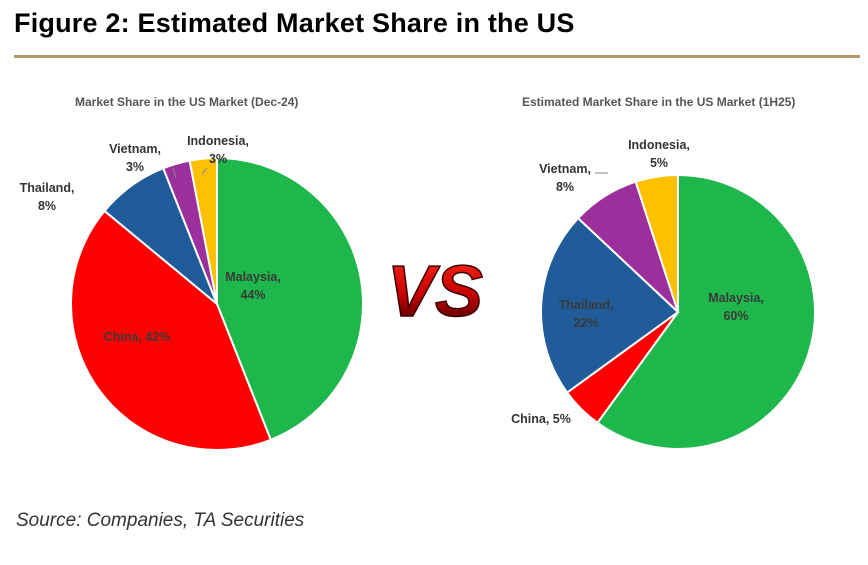 This screenshot has height=565, width=868. I want to click on data-label-indonesia: Indonesia, 3%, so click(218, 150).